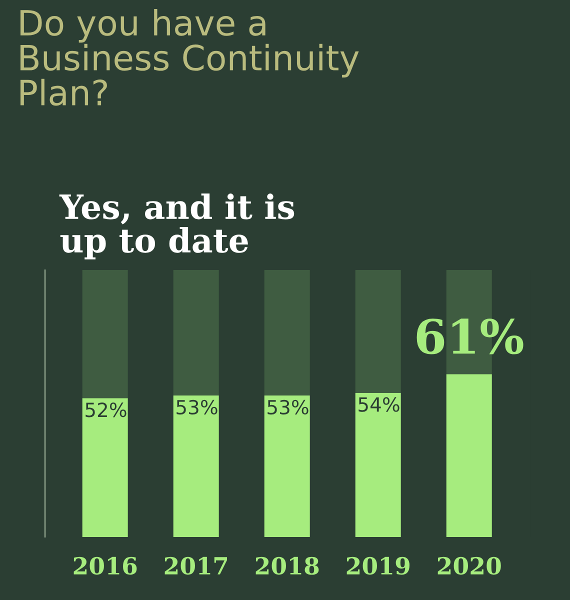  What do you see at coordinates (189, 57) in the screenshot?
I see `chart-title: Do you have a Business Continuity Plan?` at bounding box center [189, 57].